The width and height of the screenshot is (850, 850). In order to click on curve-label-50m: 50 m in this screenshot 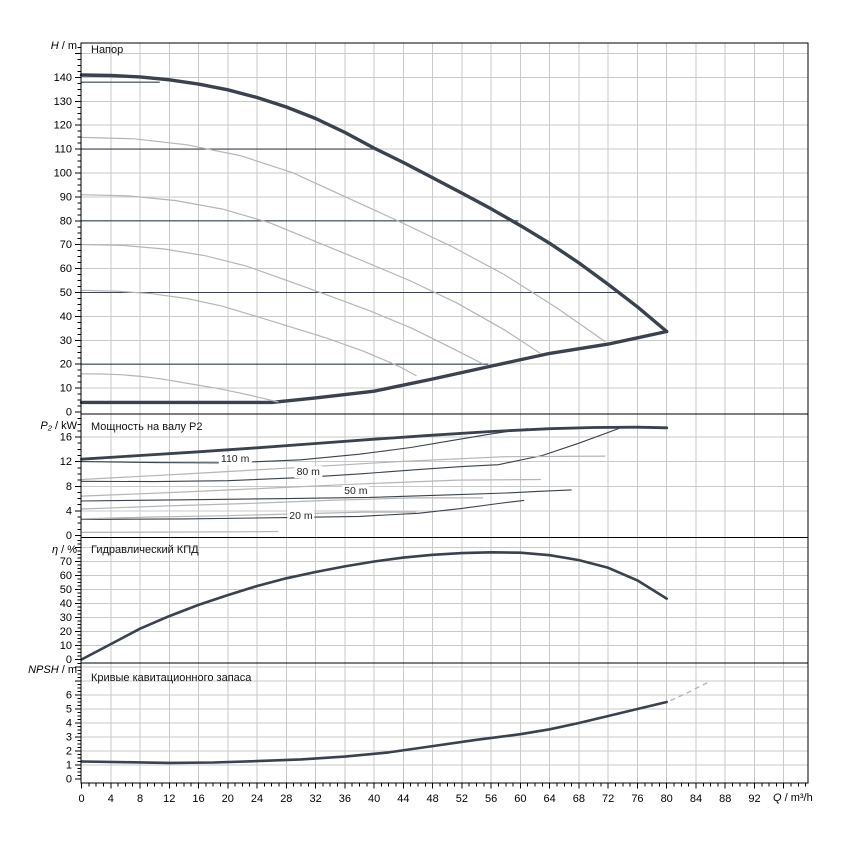, I will do `click(356, 491)`.